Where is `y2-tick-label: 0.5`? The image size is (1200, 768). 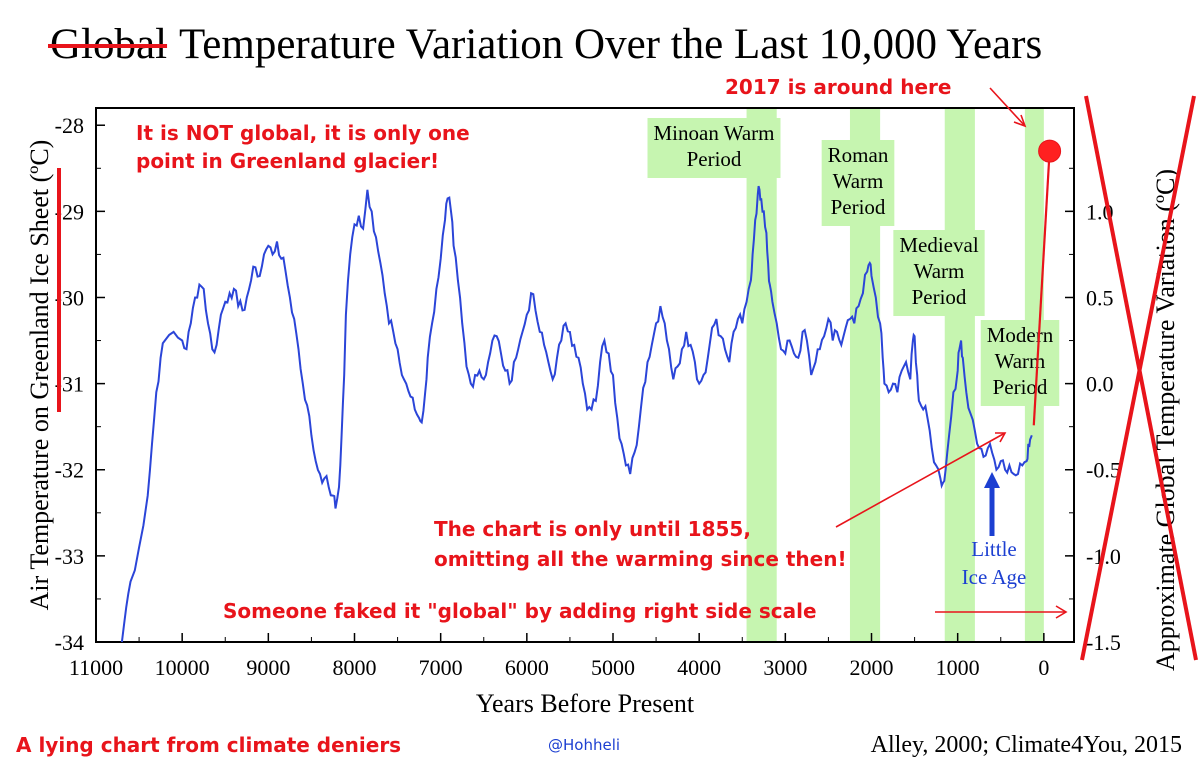 y2-tick-label: 0.5 is located at coordinates (1100, 297).